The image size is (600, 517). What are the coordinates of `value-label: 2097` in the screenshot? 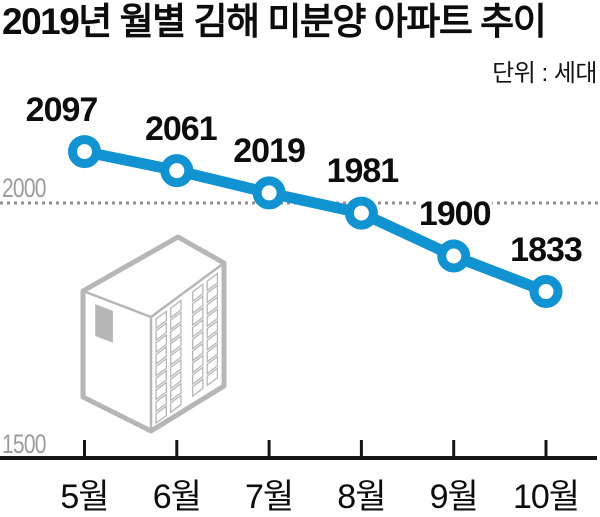 It's located at (61, 109).